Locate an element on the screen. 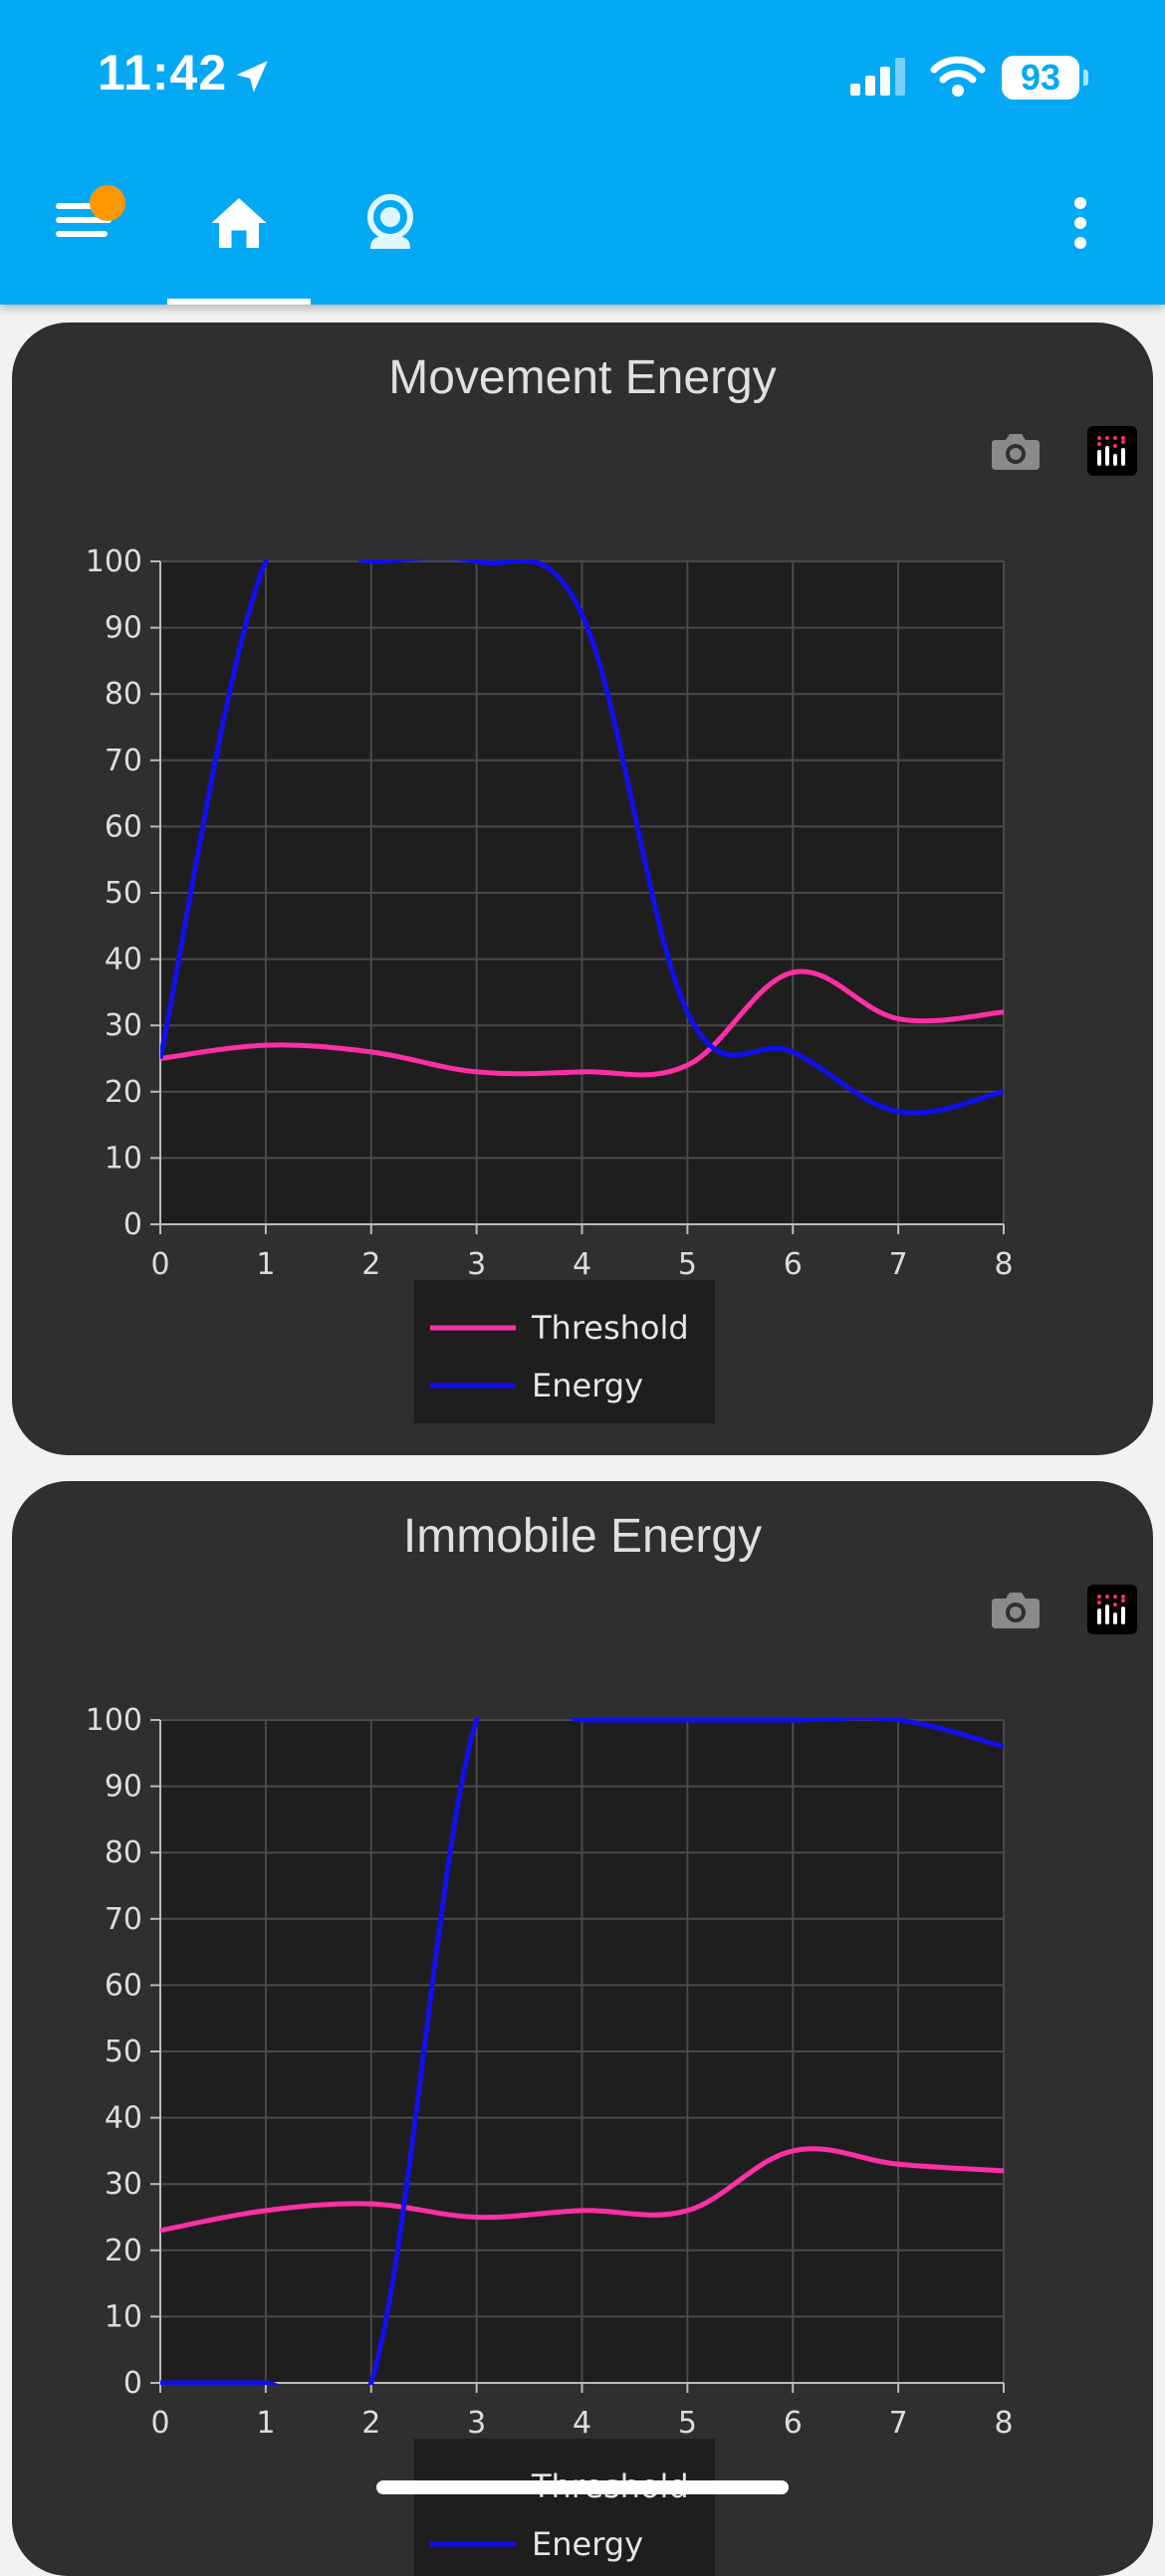 This screenshot has height=2576, width=1165. wifi-icon is located at coordinates (958, 76).